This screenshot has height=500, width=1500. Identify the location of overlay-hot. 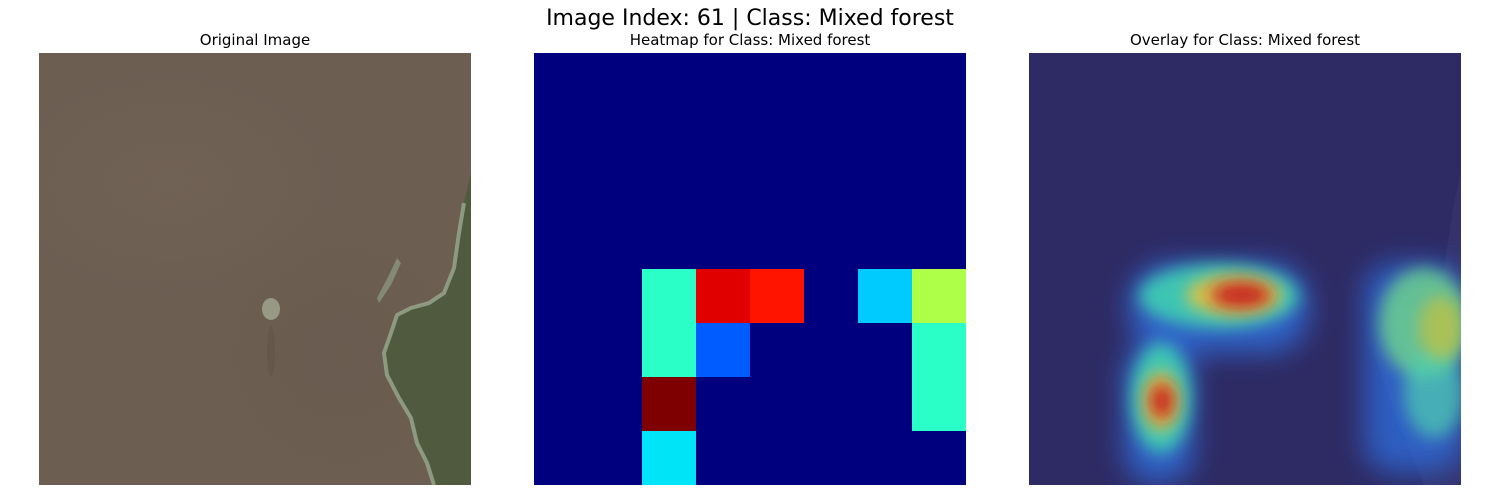
(1210, 350).